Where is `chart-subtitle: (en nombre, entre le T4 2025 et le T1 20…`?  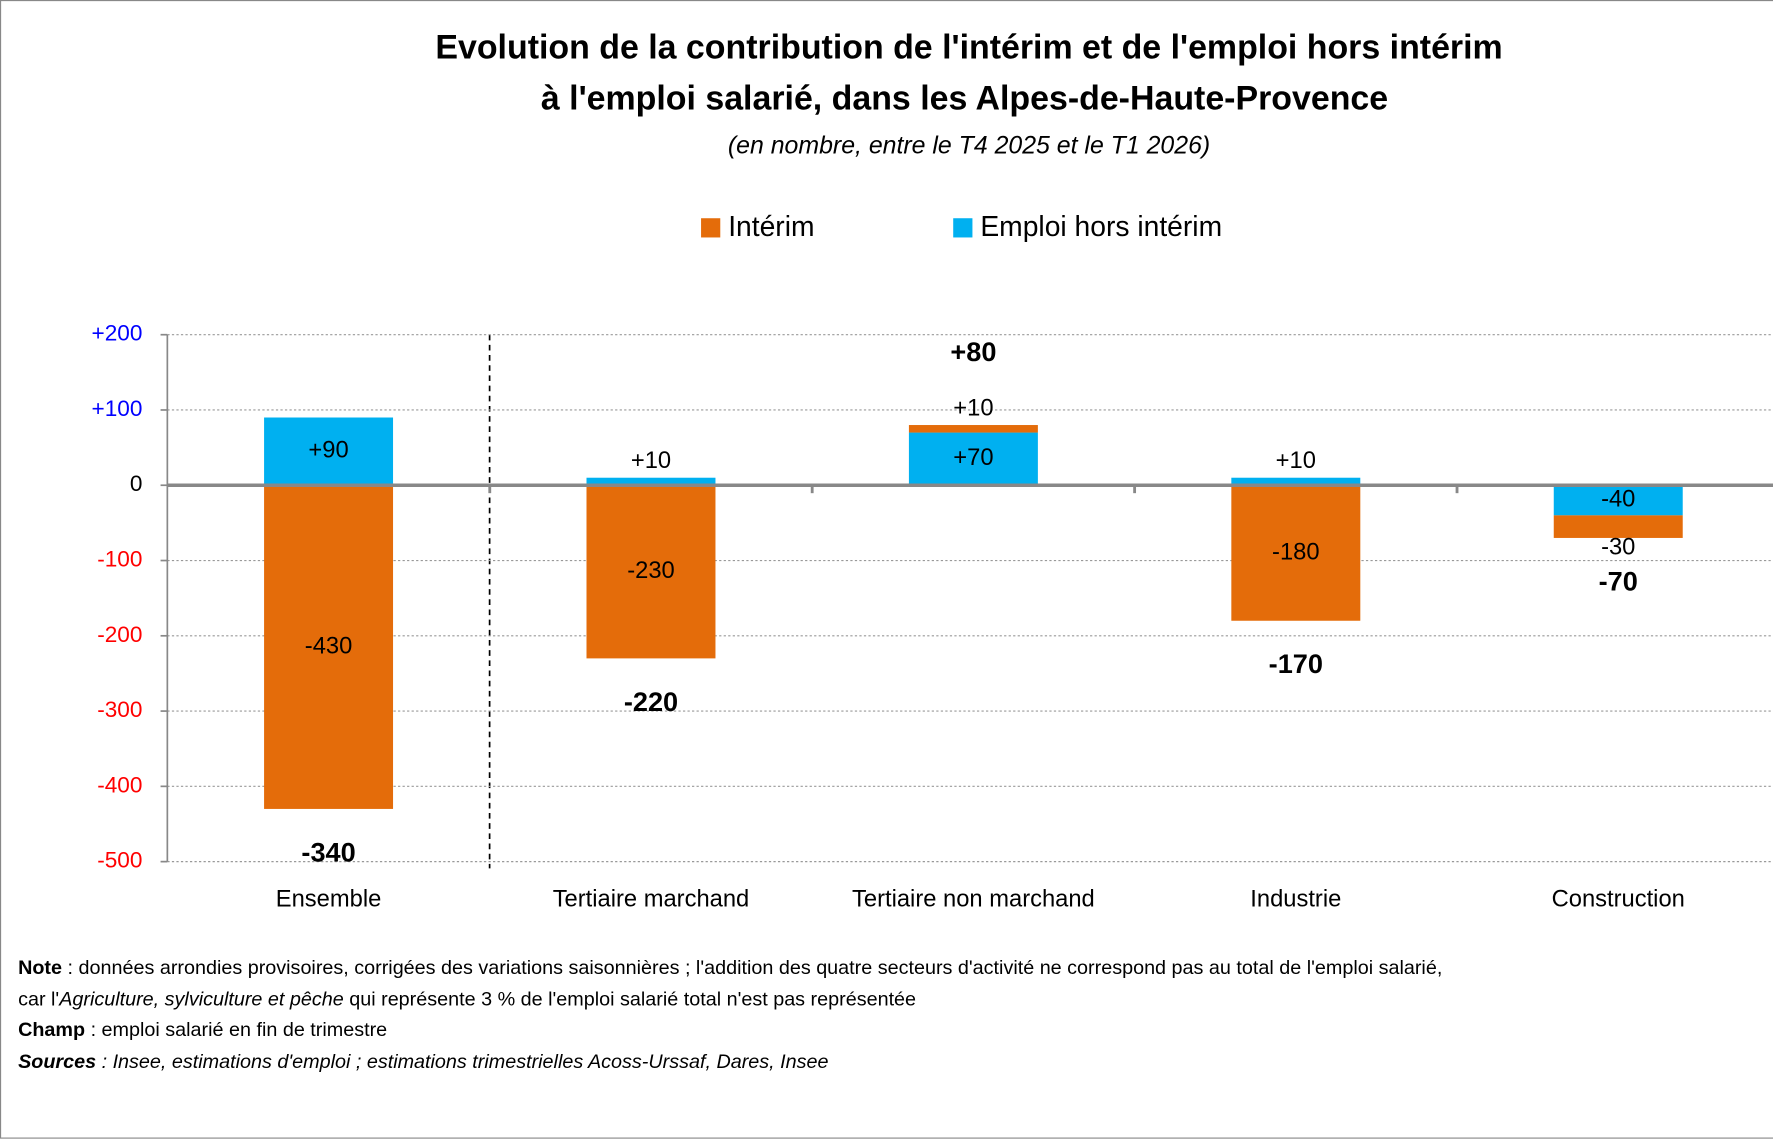
chart-subtitle: (en nombre, entre le T4 2025 et le T1 20… is located at coordinates (969, 146).